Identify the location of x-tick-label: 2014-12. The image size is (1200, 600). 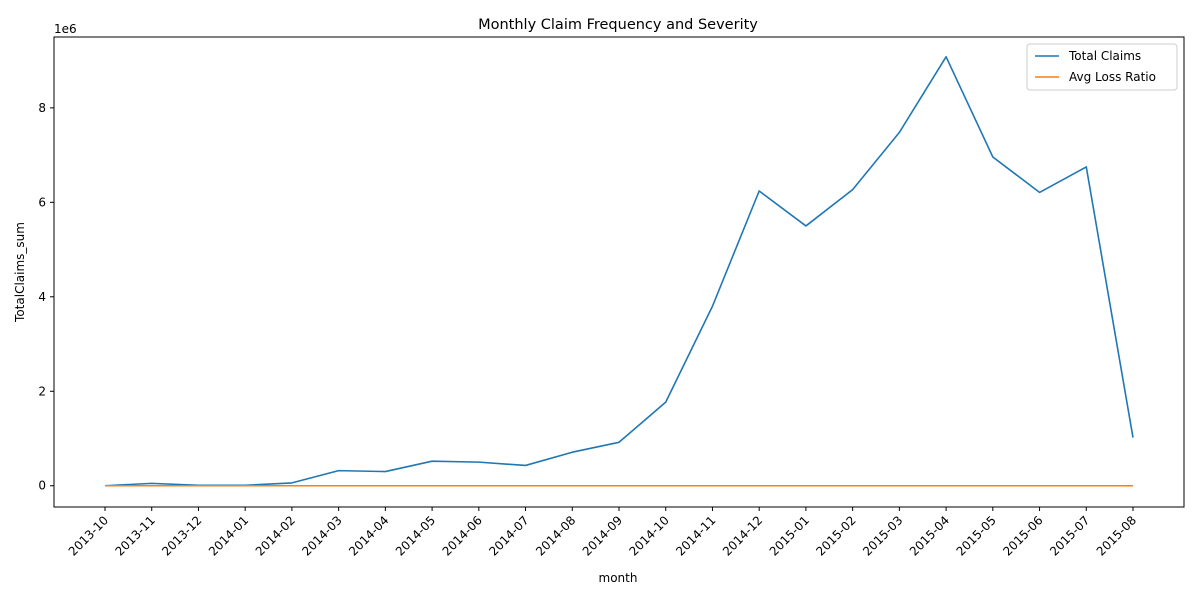
(742, 535).